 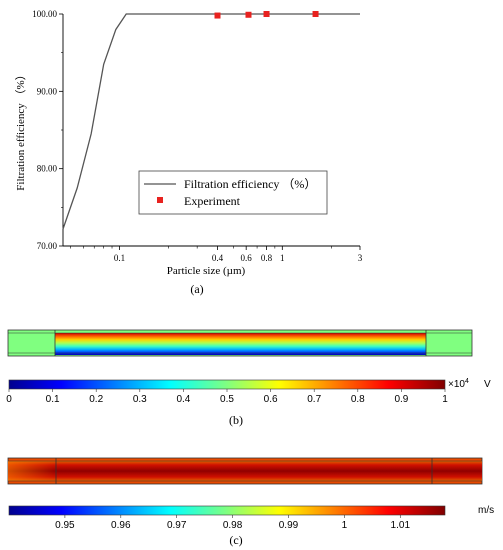 What do you see at coordinates (401, 525) in the screenshot?
I see `colorbar-tick-label: 1.01` at bounding box center [401, 525].